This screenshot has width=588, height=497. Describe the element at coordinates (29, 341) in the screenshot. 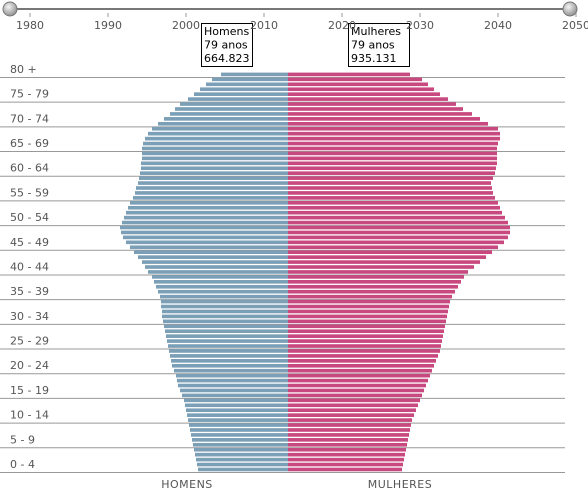

I see `y-category-label: 25 - 29` at that location.